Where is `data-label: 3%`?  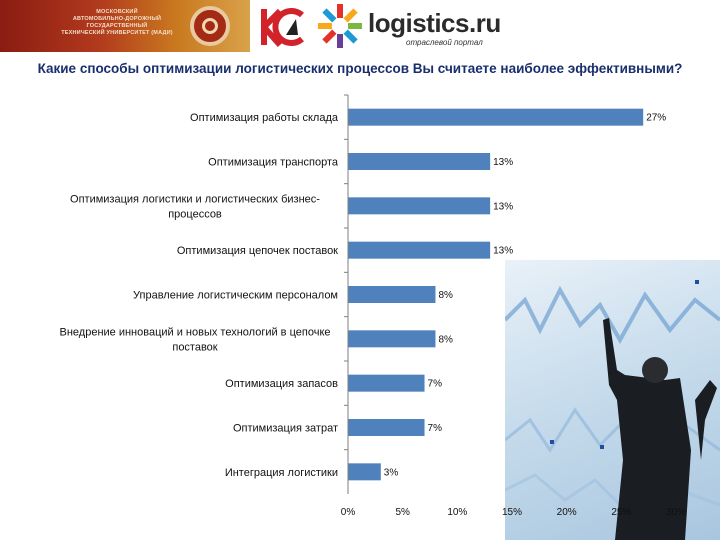 data-label: 3% is located at coordinates (391, 472).